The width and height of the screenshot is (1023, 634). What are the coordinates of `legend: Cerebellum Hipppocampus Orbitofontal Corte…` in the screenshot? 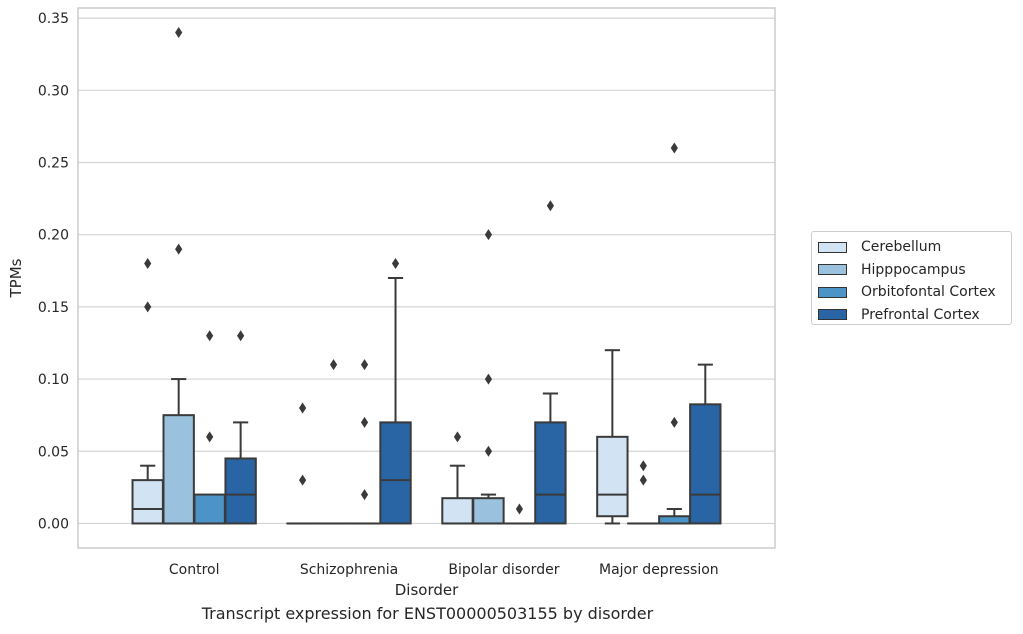 It's located at (911, 278).